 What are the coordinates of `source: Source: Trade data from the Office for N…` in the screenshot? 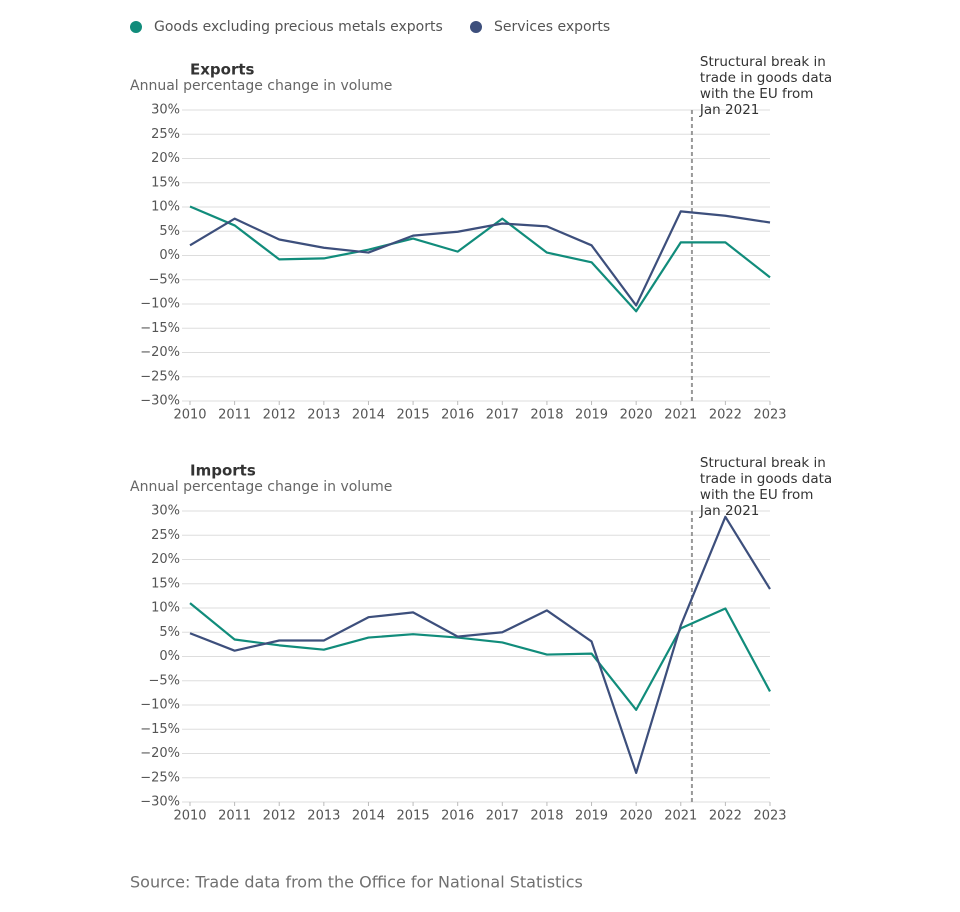 It's located at (356, 882).